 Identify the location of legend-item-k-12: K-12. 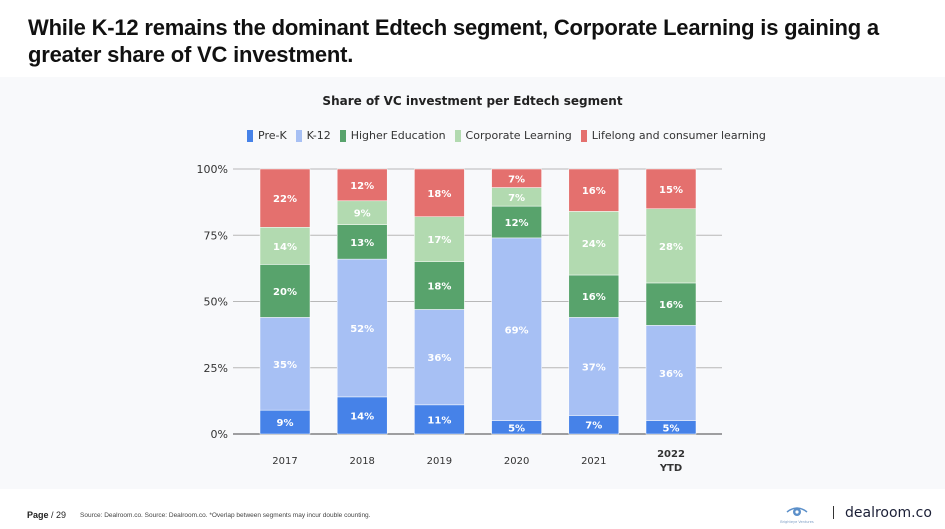
(313, 135).